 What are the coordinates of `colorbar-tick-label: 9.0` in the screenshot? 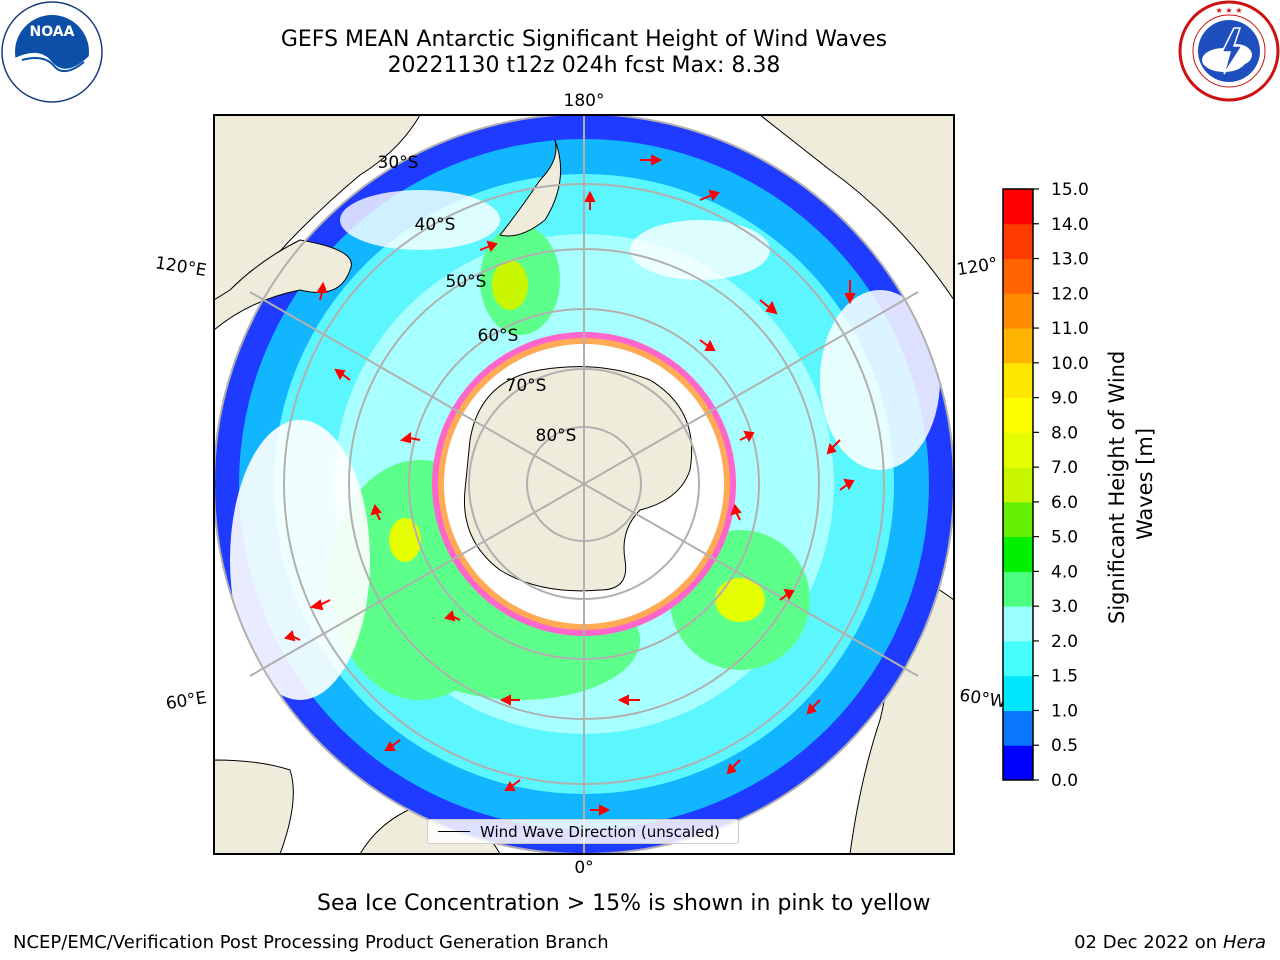 It's located at (1064, 399).